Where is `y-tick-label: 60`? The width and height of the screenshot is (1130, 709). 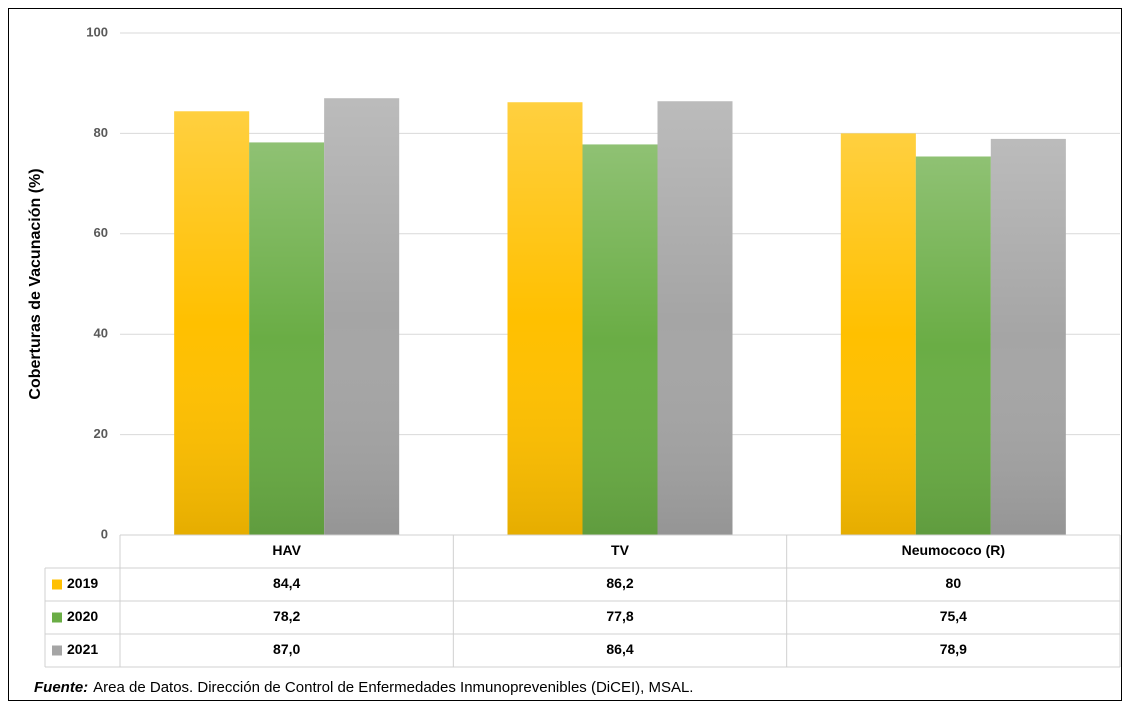 y-tick-label: 60 is located at coordinates (101, 232).